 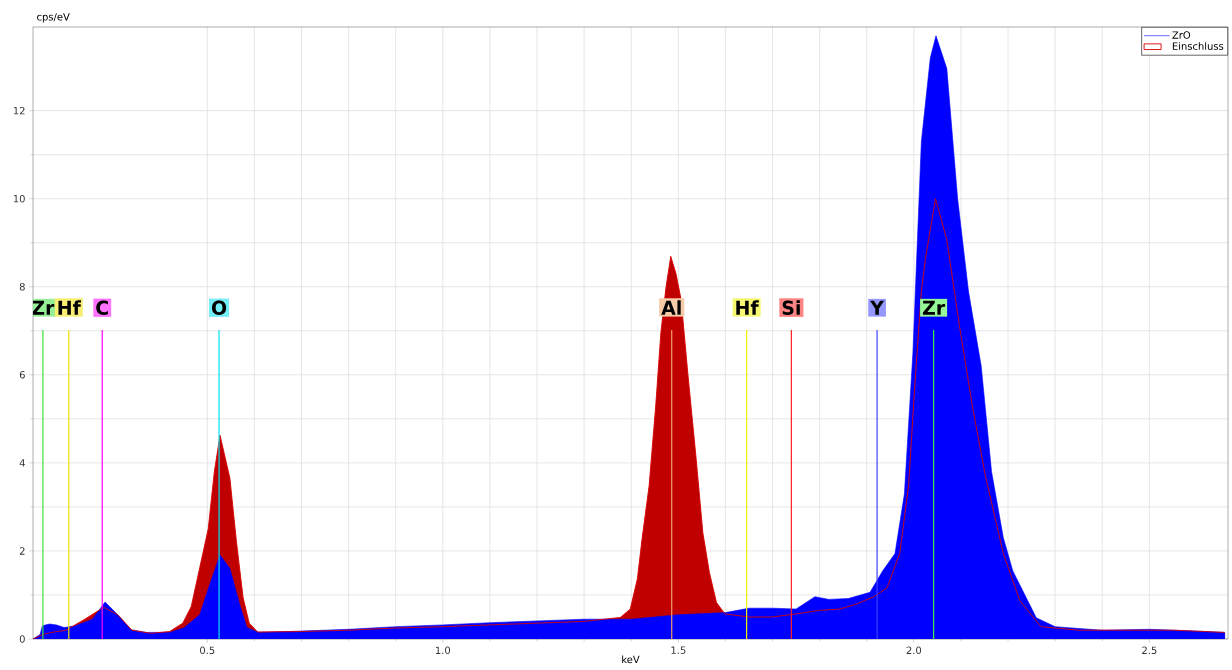 I want to click on y-tick-label: 4, so click(x=22, y=463).